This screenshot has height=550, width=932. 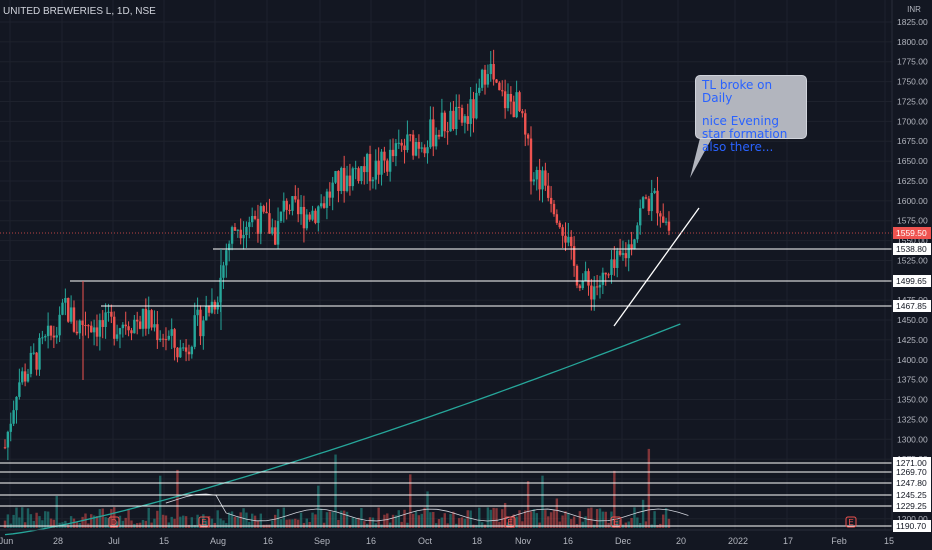 What do you see at coordinates (912, 233) in the screenshot?
I see `last-price-tag` at bounding box center [912, 233].